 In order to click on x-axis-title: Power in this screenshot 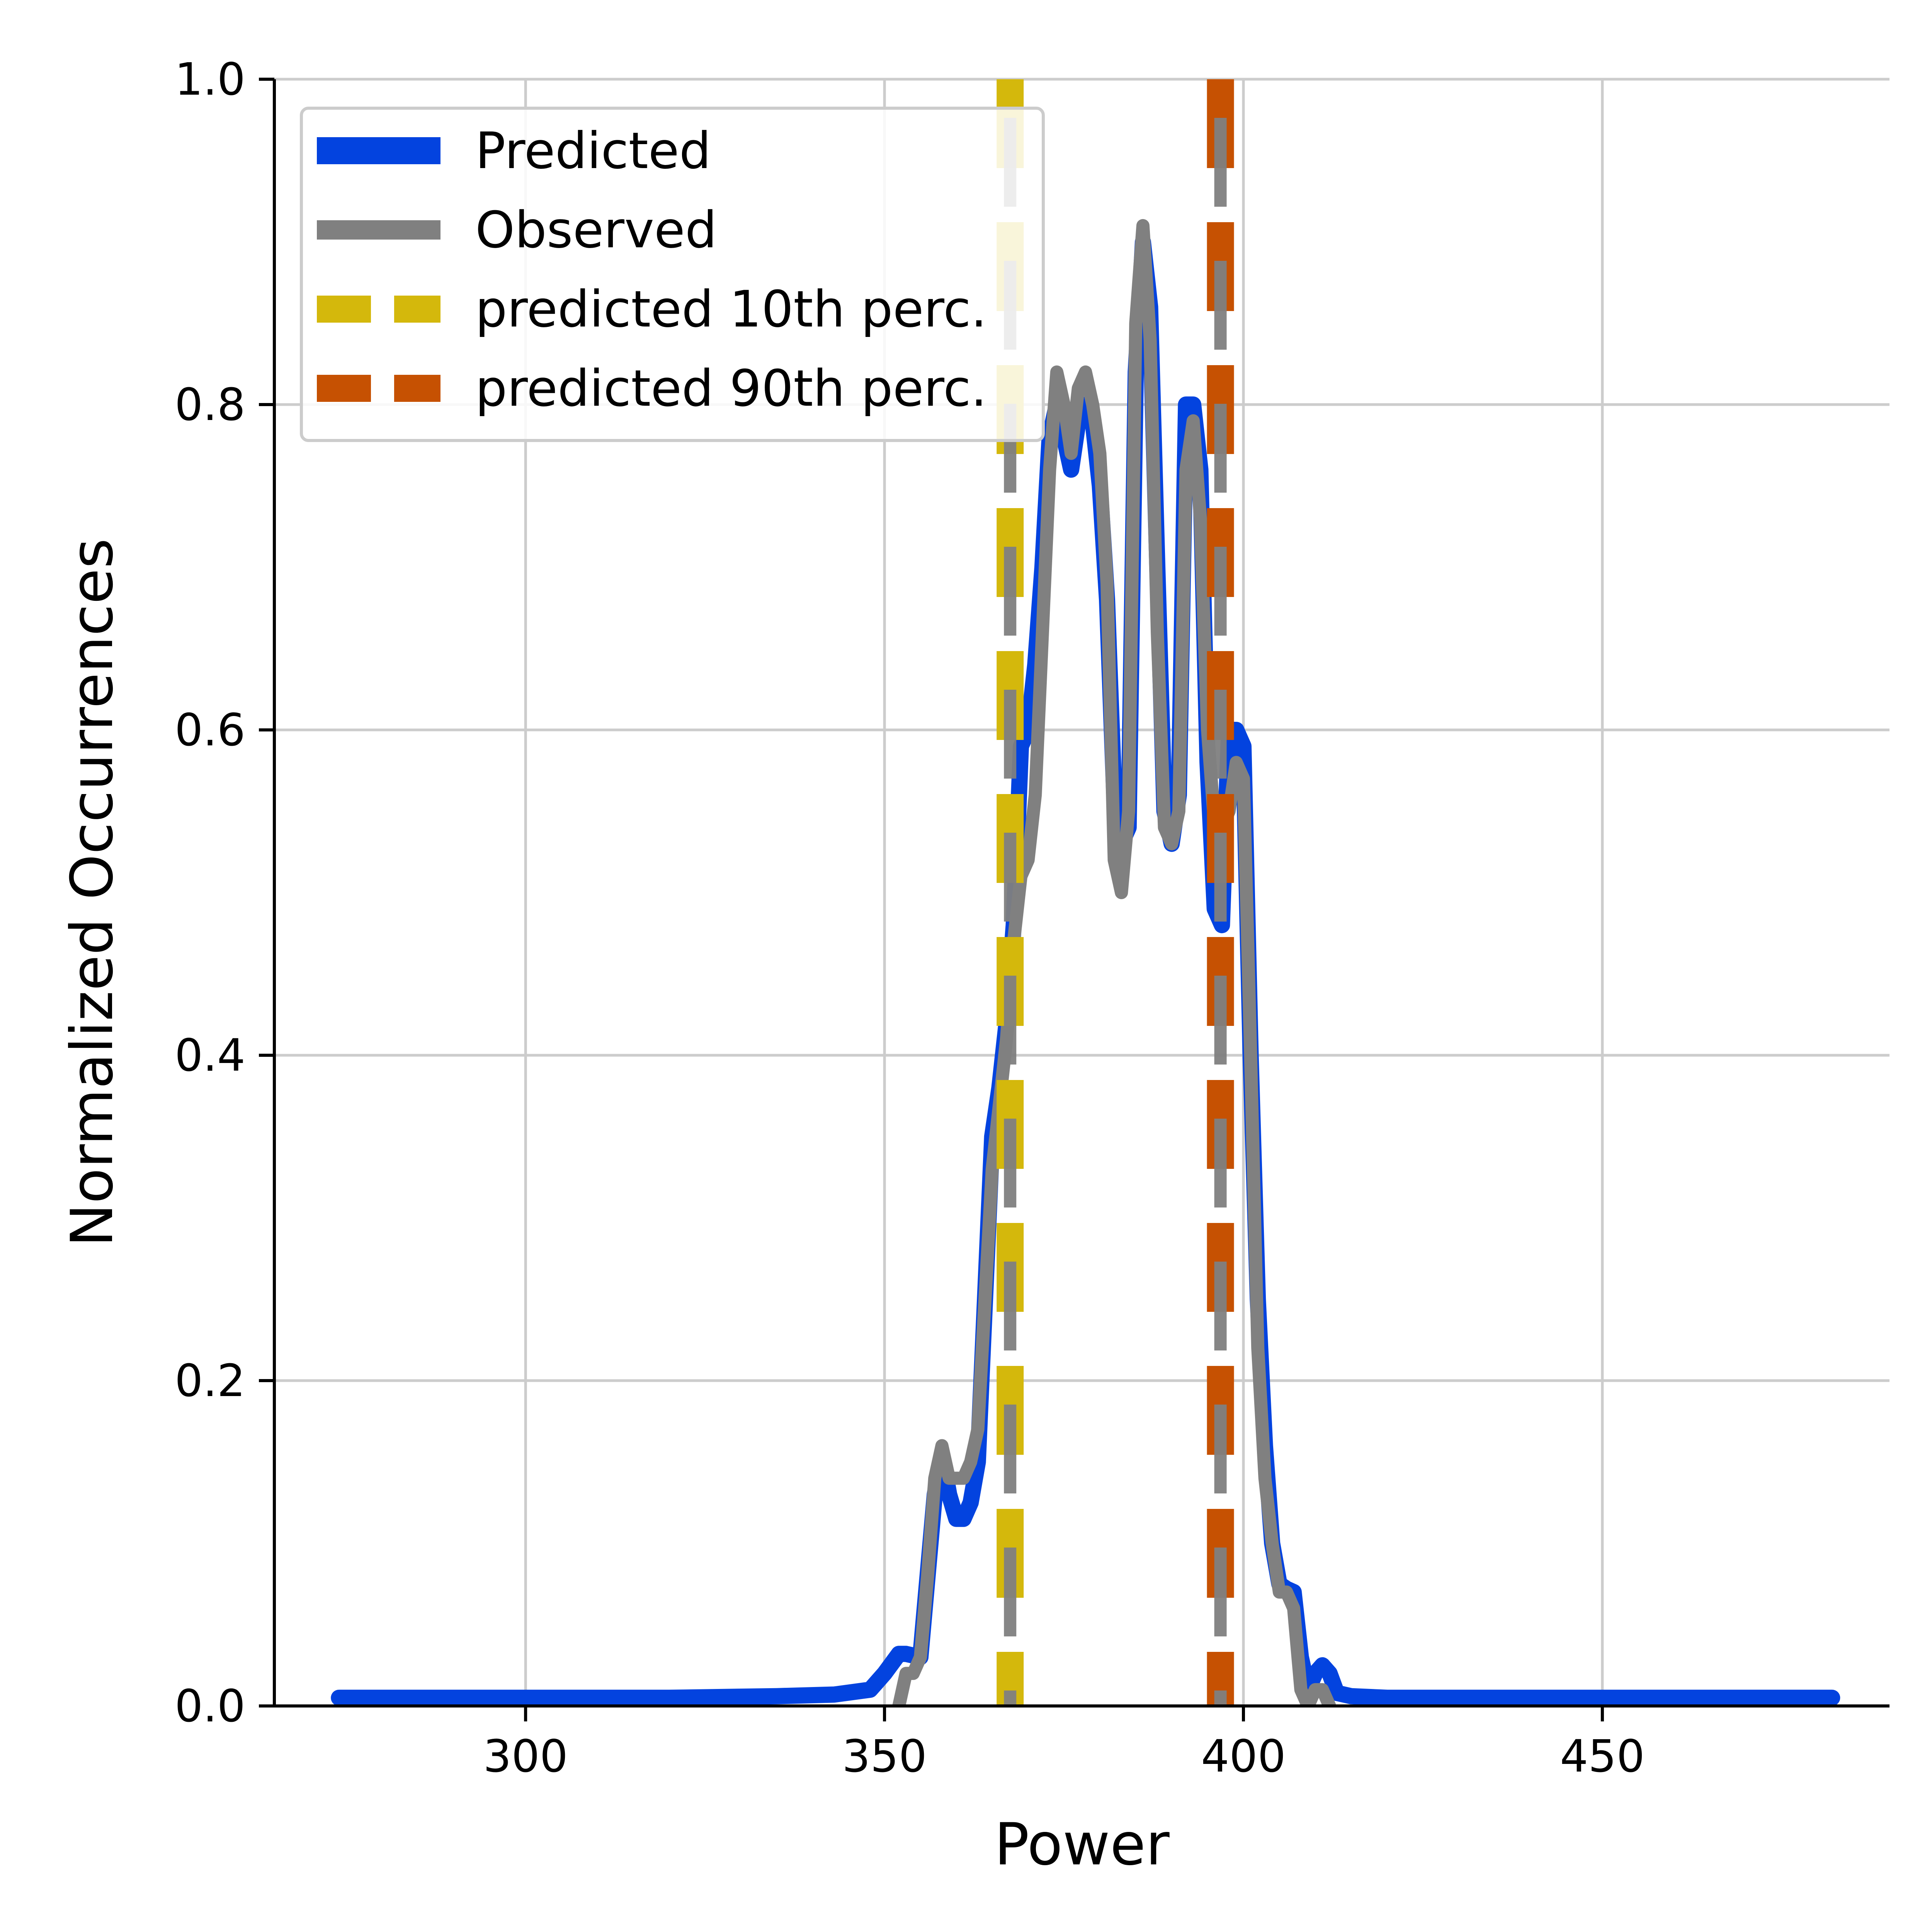, I will do `click(1082, 1844)`.